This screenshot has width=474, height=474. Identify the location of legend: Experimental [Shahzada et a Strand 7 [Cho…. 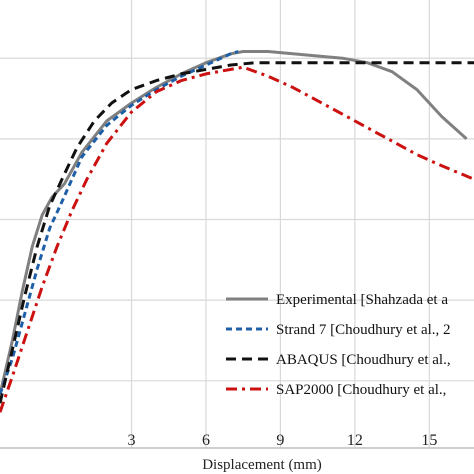
(338, 345).